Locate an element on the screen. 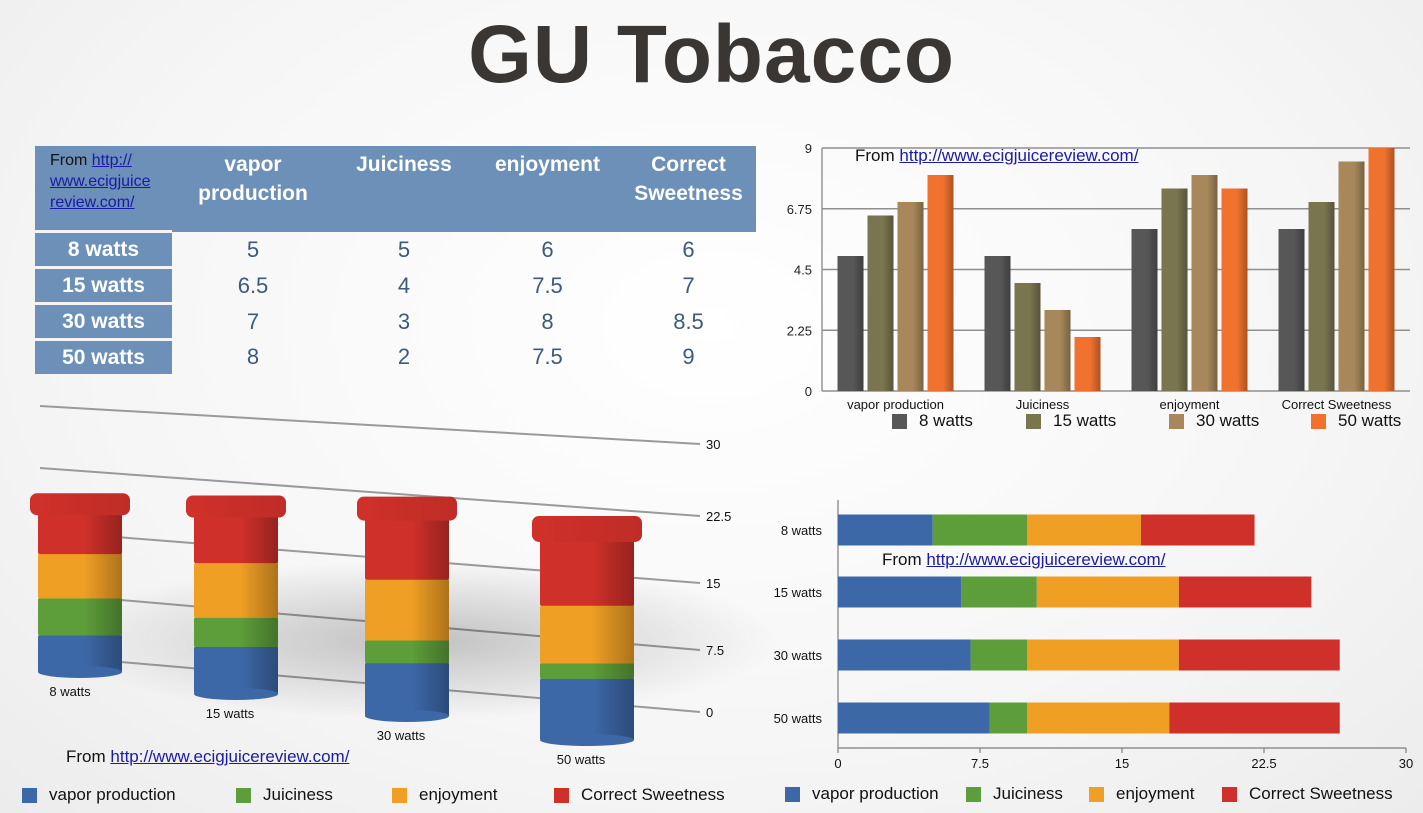  table-cell: 8.5 is located at coordinates (688, 321).